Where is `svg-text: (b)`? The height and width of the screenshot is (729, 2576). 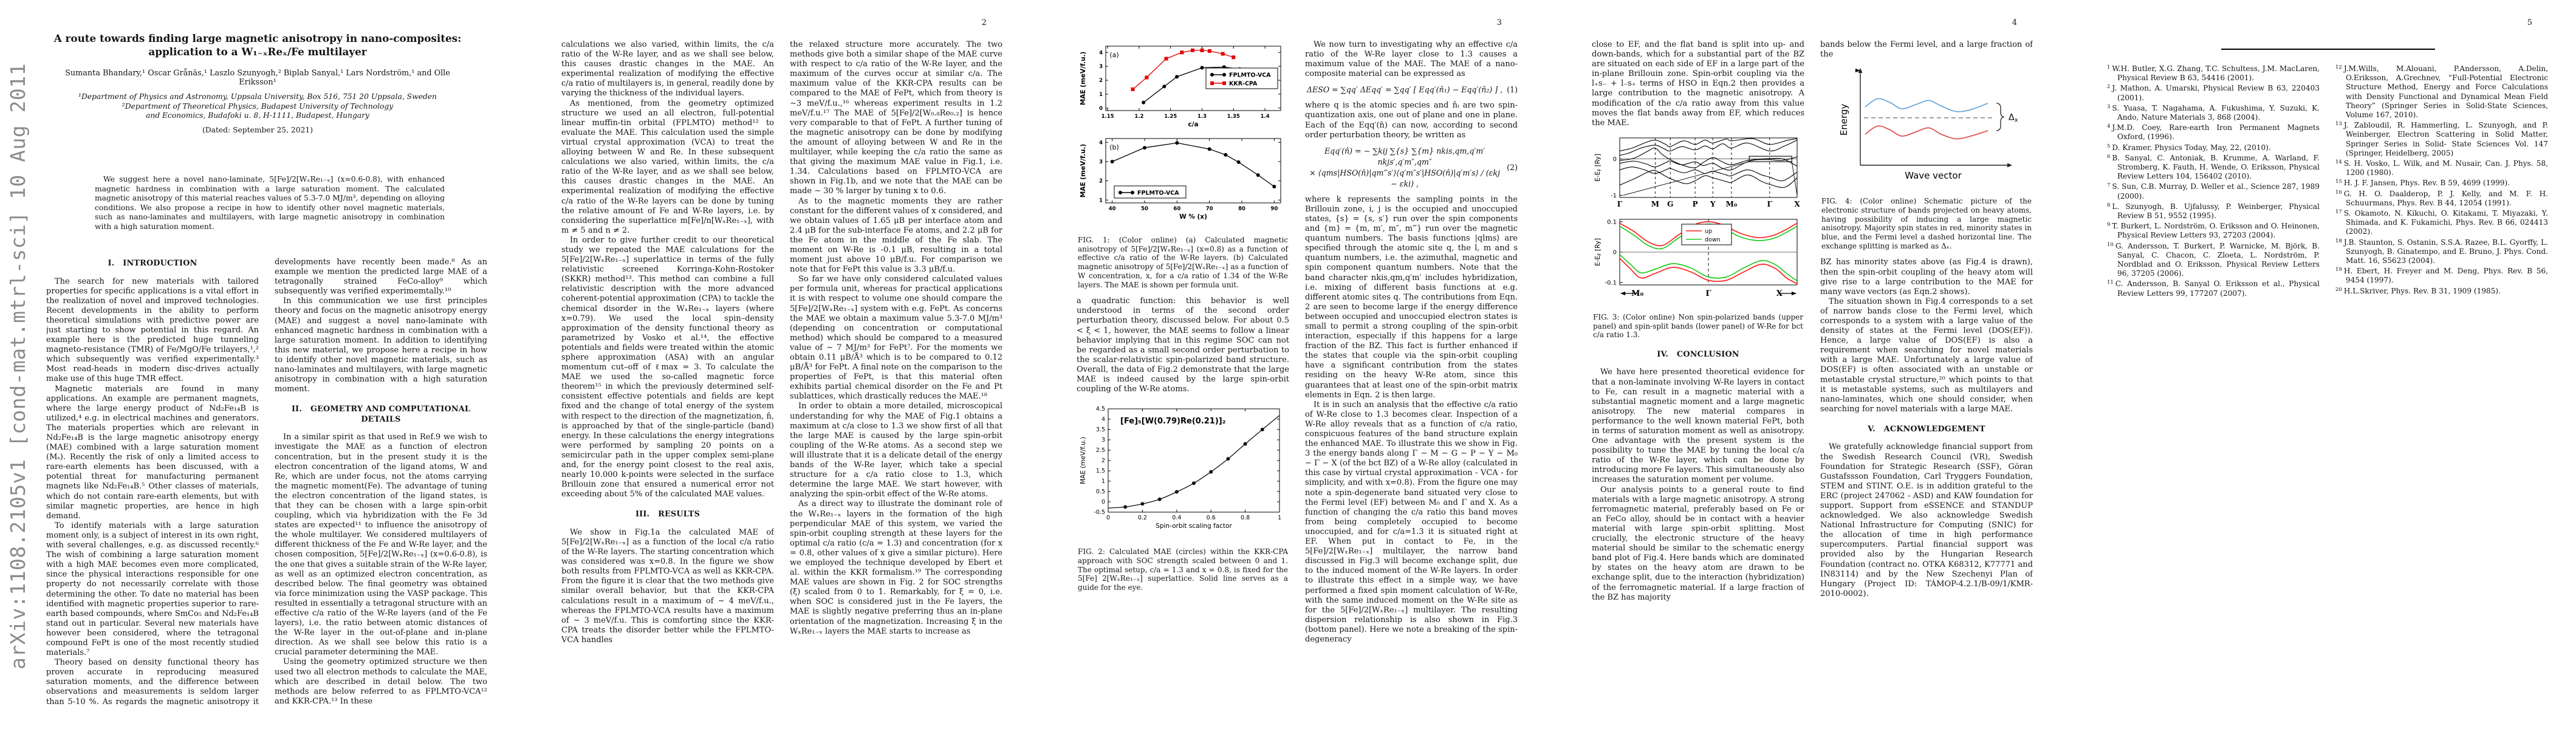 svg-text: (b) is located at coordinates (1114, 147).